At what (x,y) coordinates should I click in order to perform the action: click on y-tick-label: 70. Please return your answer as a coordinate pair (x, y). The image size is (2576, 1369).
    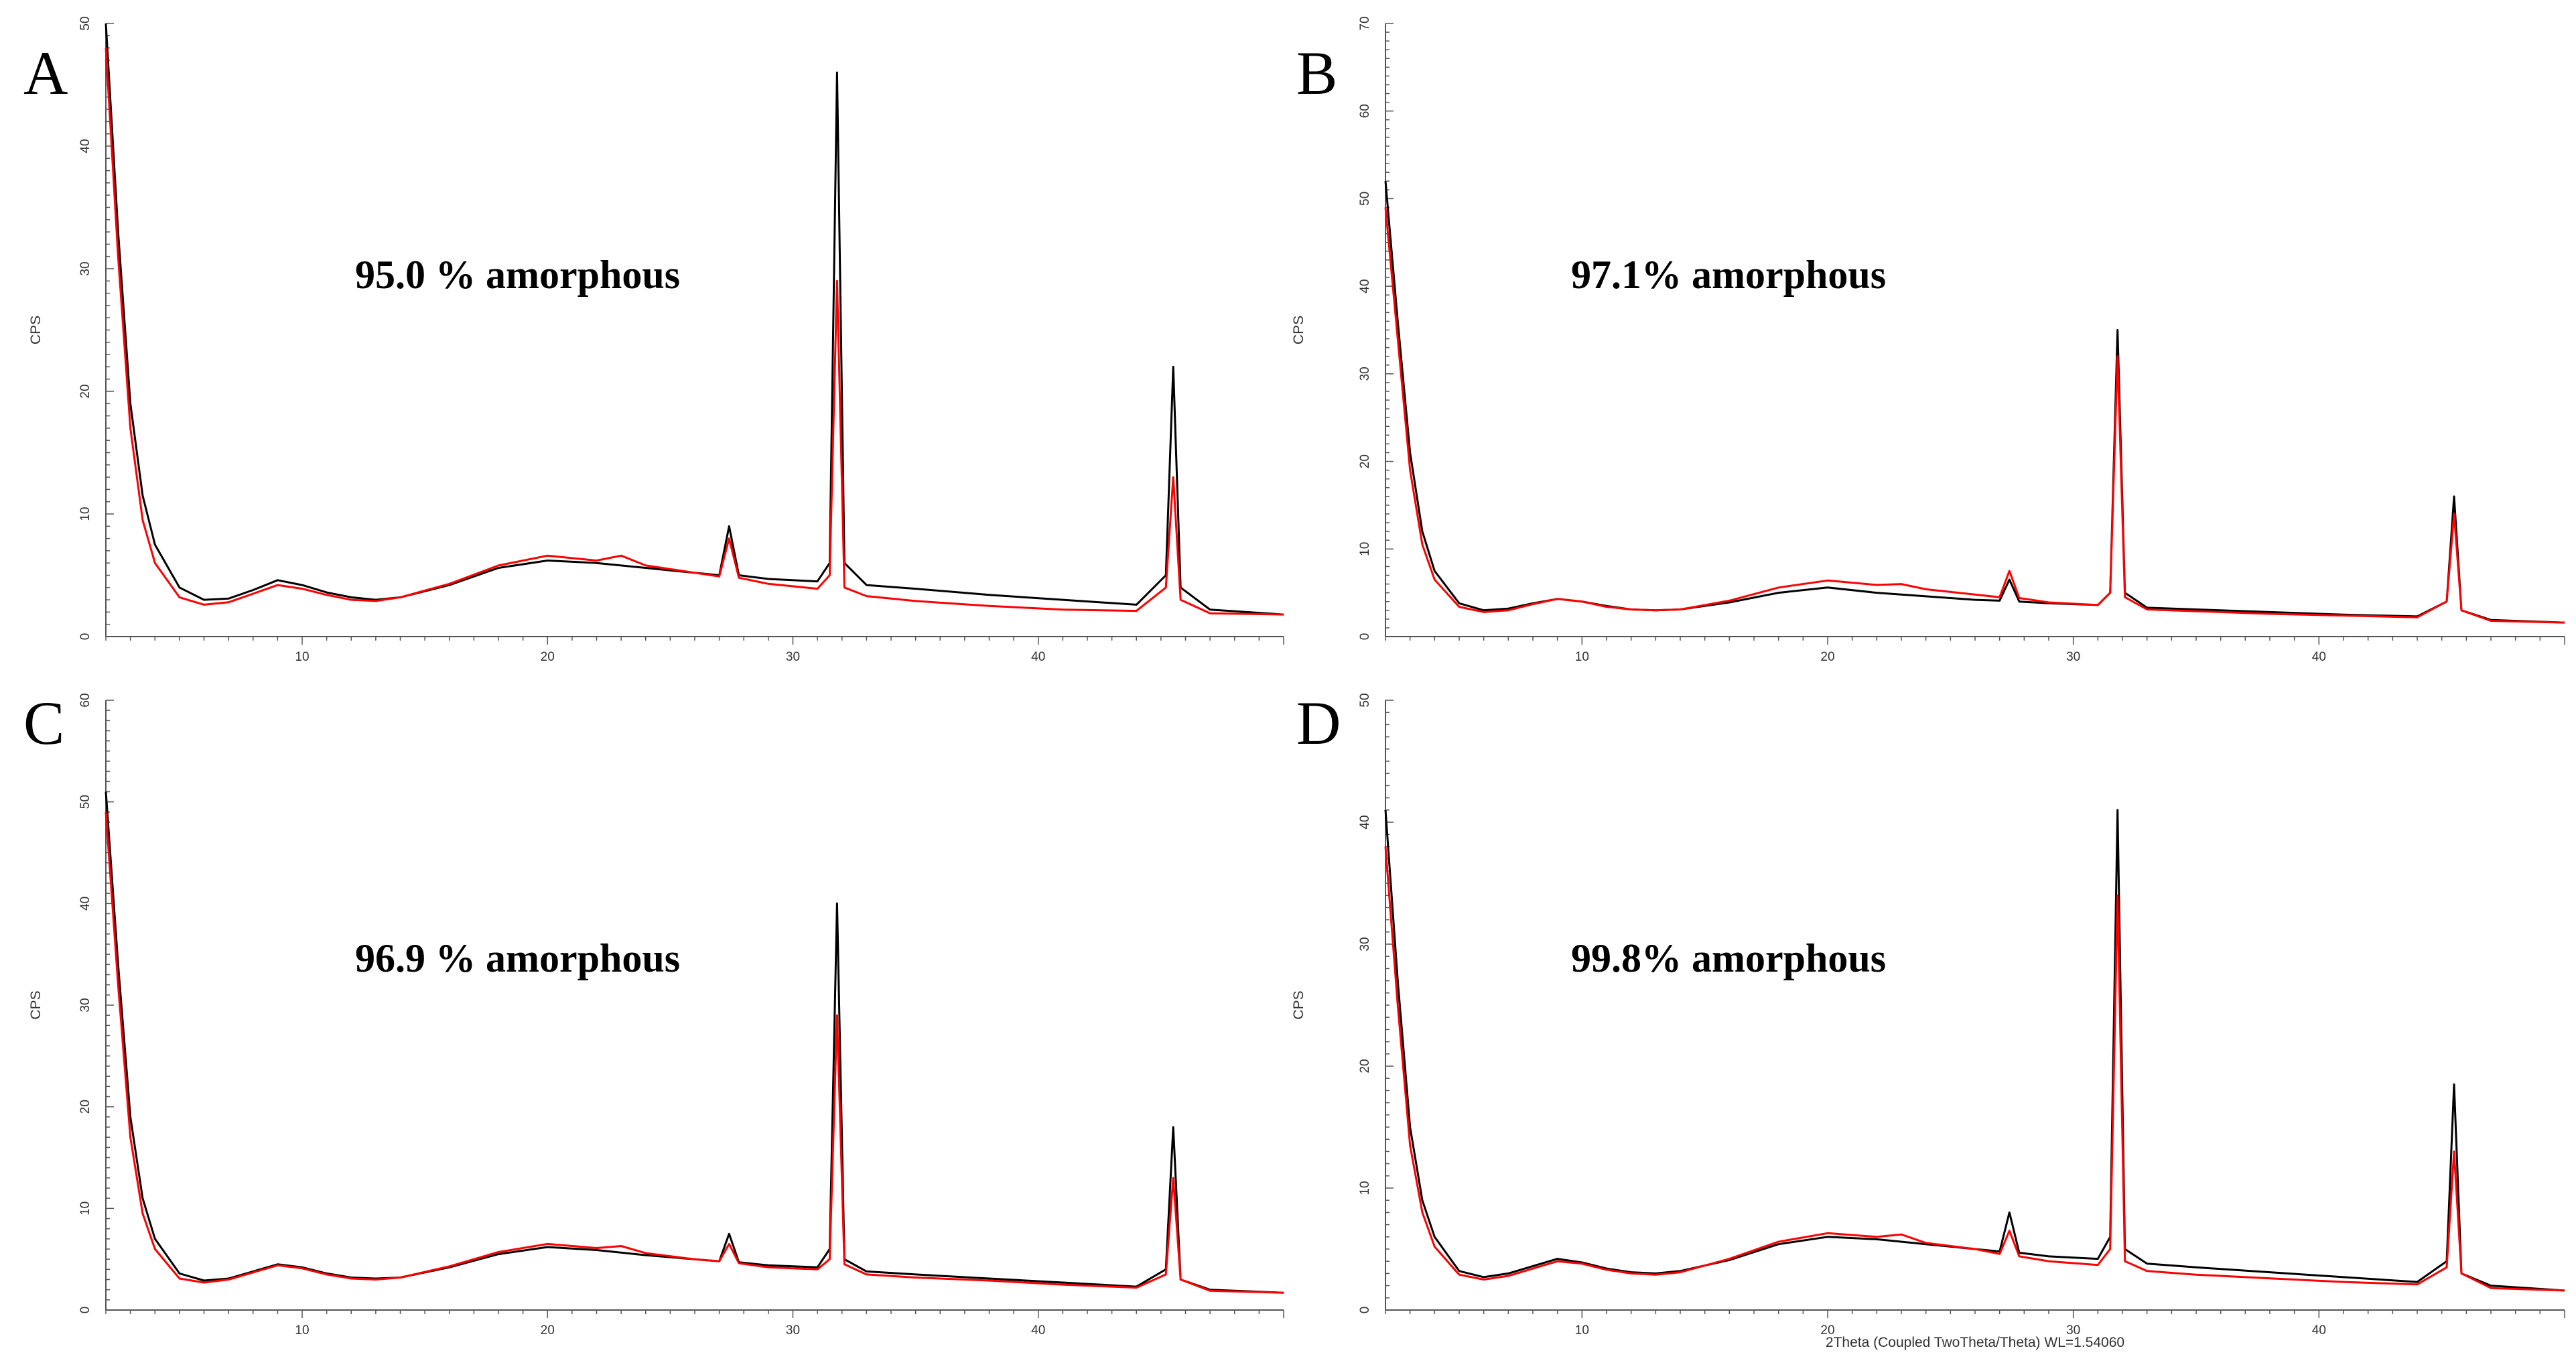
    Looking at the image, I should click on (1365, 23).